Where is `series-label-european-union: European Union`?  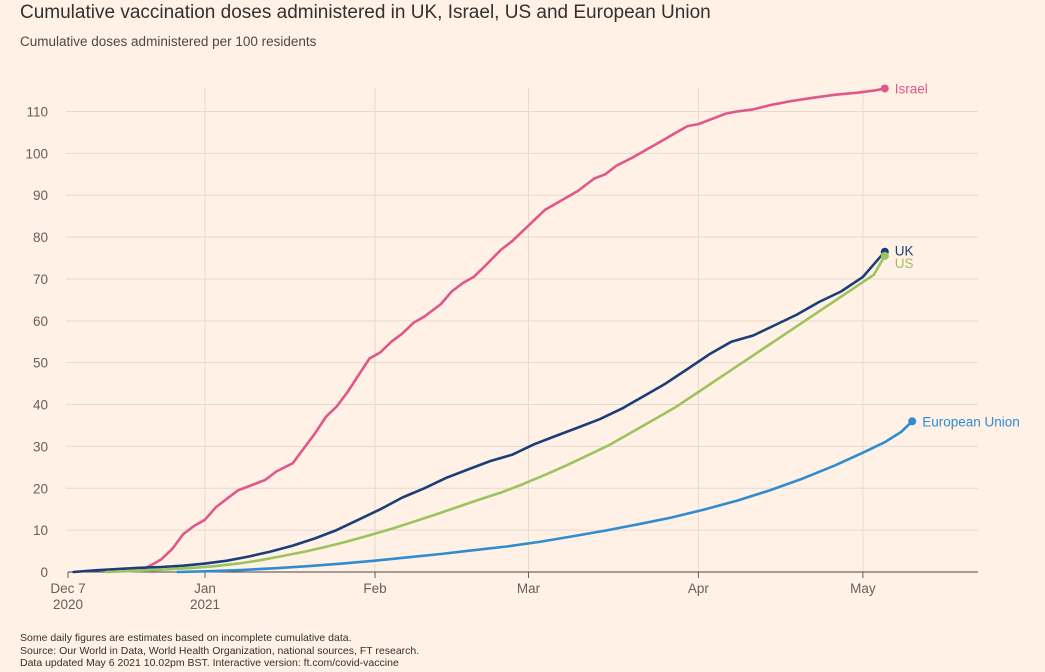
series-label-european-union: European Union is located at coordinates (971, 421).